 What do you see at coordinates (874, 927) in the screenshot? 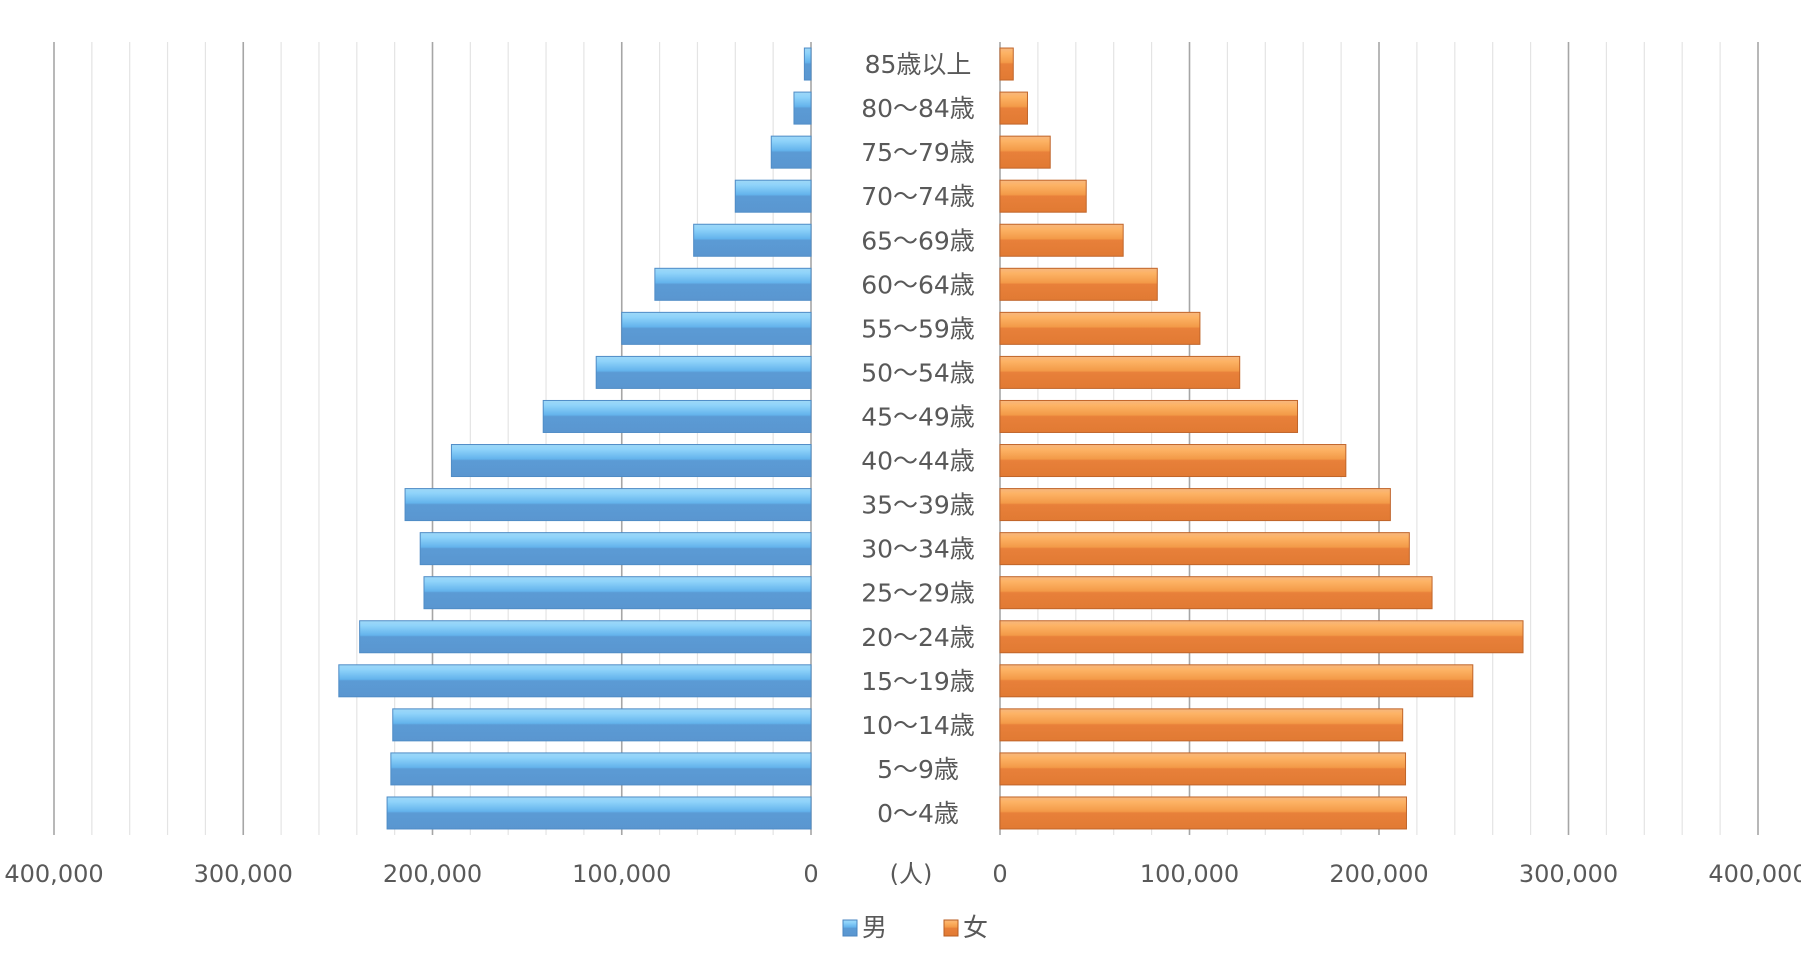
I see `legend-label-male: 男` at bounding box center [874, 927].